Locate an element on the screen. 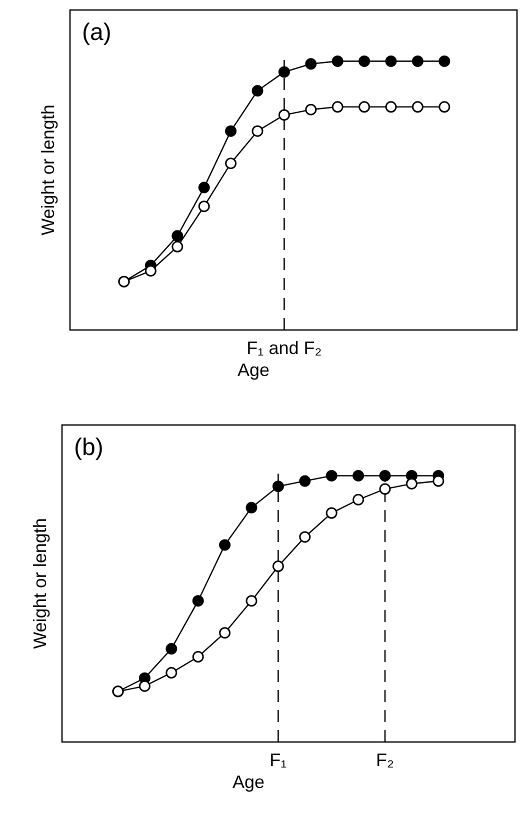  chart-title: (a) is located at coordinates (97, 32).